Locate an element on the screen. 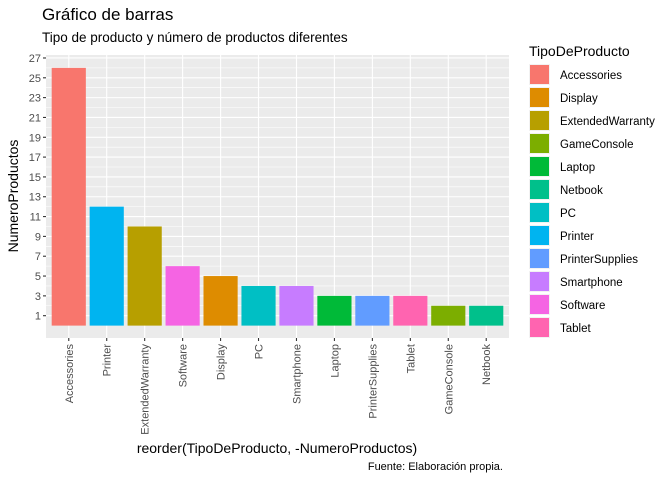 The width and height of the screenshot is (672, 480). x-tick-label: PC is located at coordinates (260, 351).